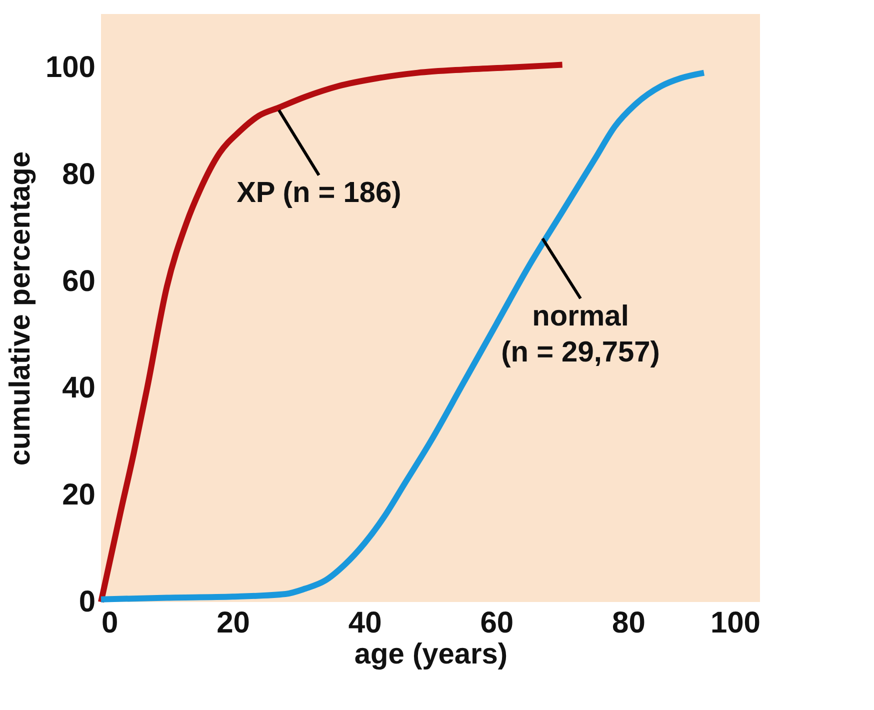 The image size is (874, 710). What do you see at coordinates (70, 67) in the screenshot?
I see `y-tick-label: 100` at bounding box center [70, 67].